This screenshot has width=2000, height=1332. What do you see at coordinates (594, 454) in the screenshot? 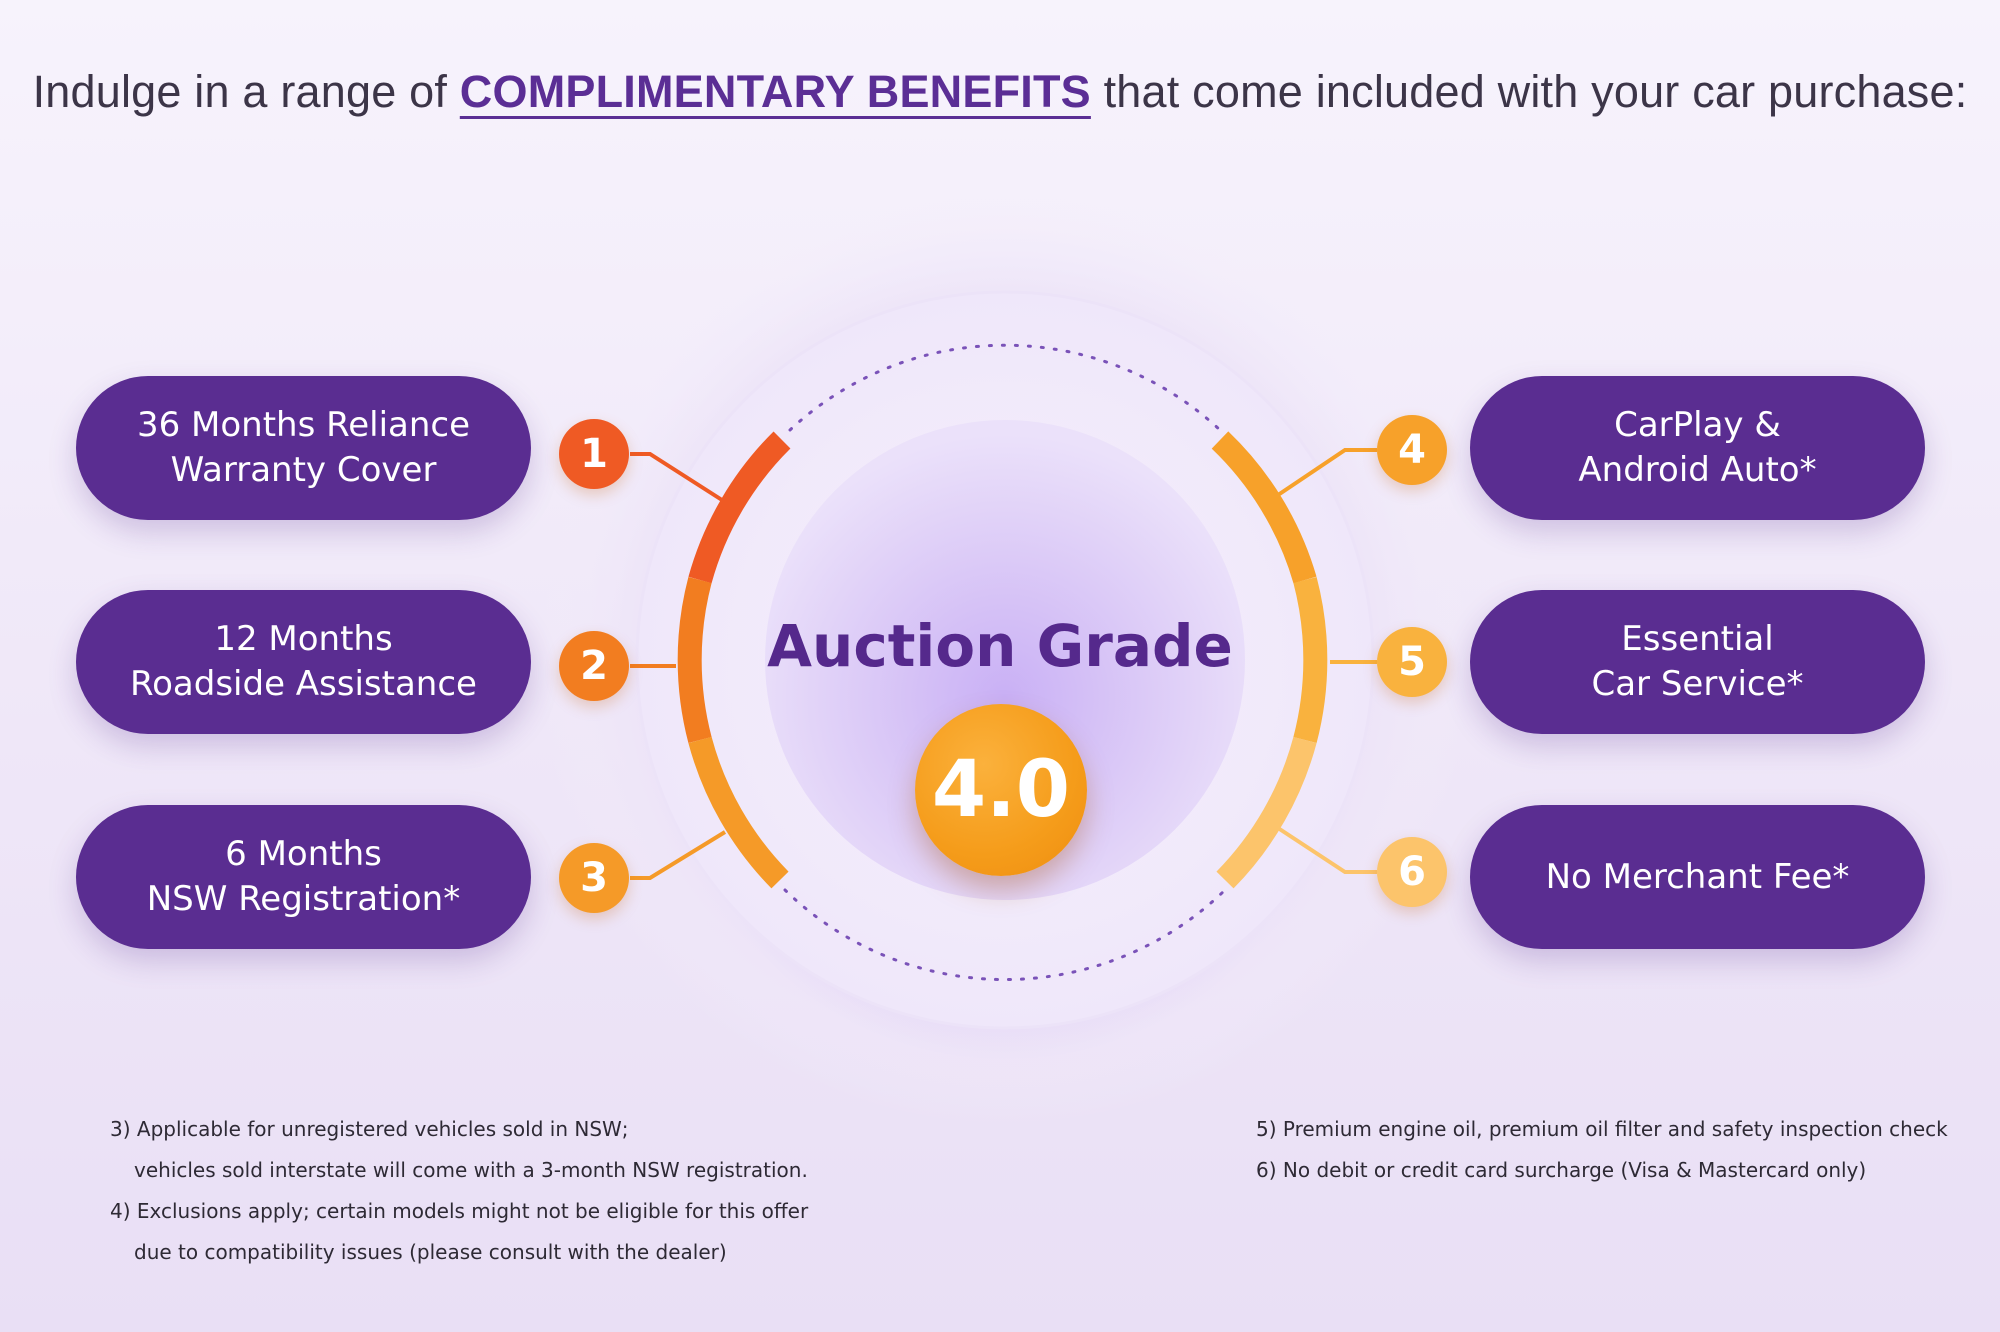
I see `badge-1: 1` at bounding box center [594, 454].